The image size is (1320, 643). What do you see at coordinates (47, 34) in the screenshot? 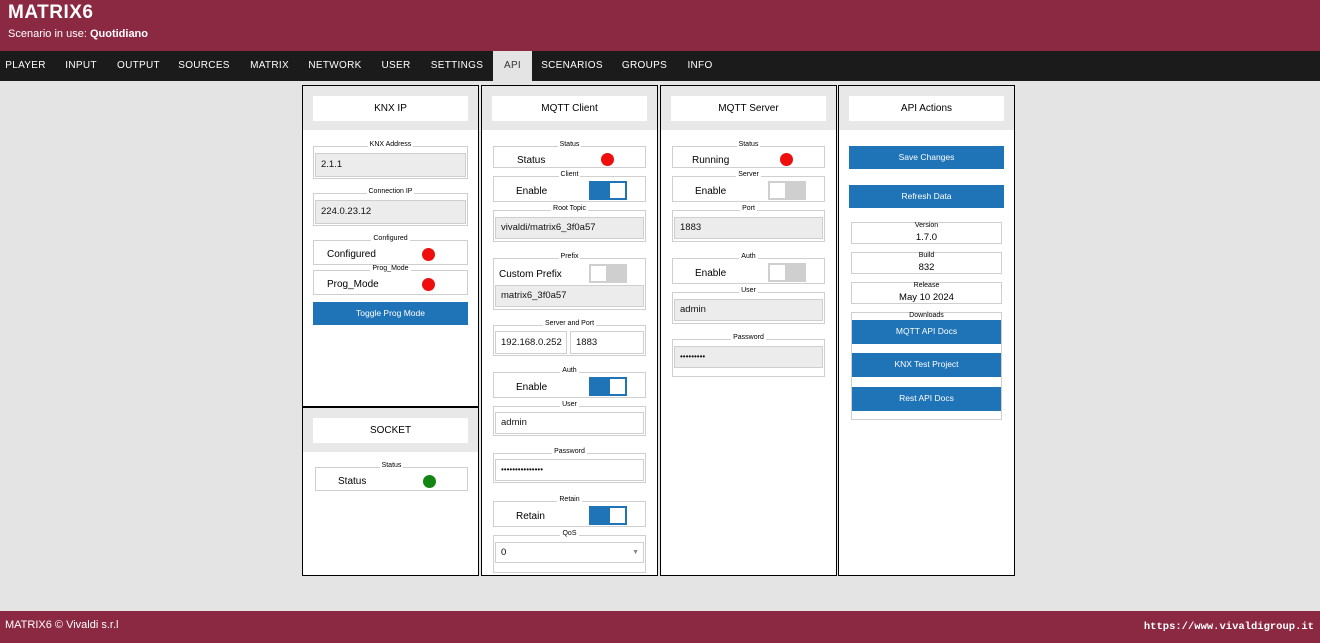
I see `scenario-label: Scenario in use:` at bounding box center [47, 34].